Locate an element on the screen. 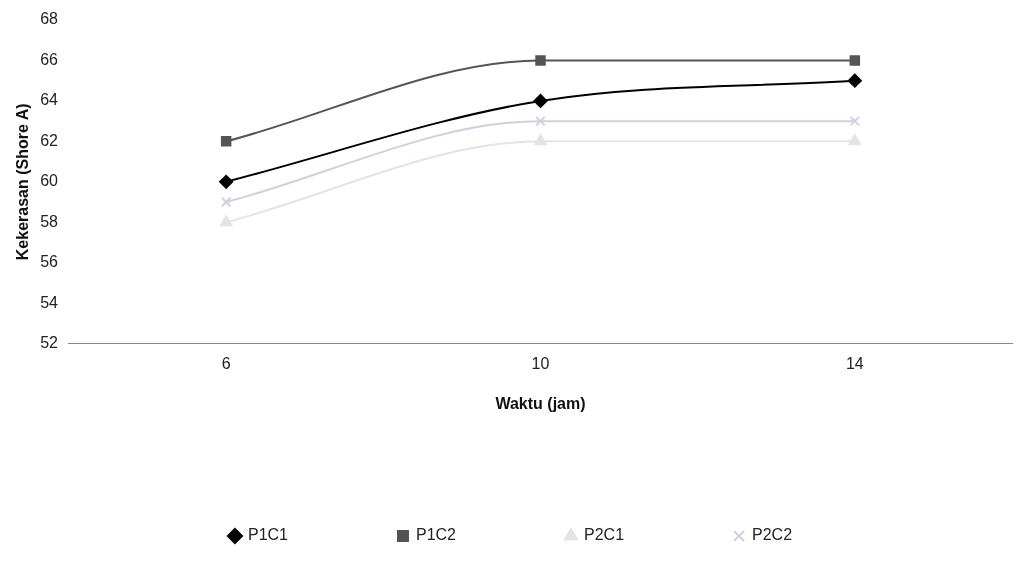  y-tick-label: 66 is located at coordinates (49, 59).